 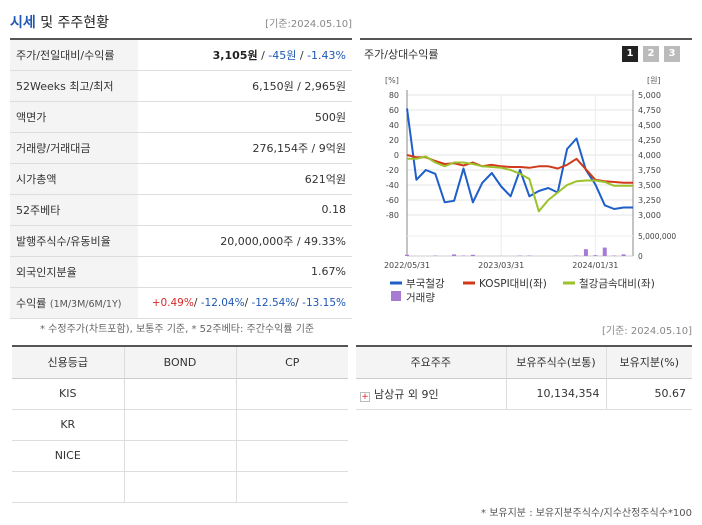 I want to click on y-tick-left: 40, so click(x=394, y=125).